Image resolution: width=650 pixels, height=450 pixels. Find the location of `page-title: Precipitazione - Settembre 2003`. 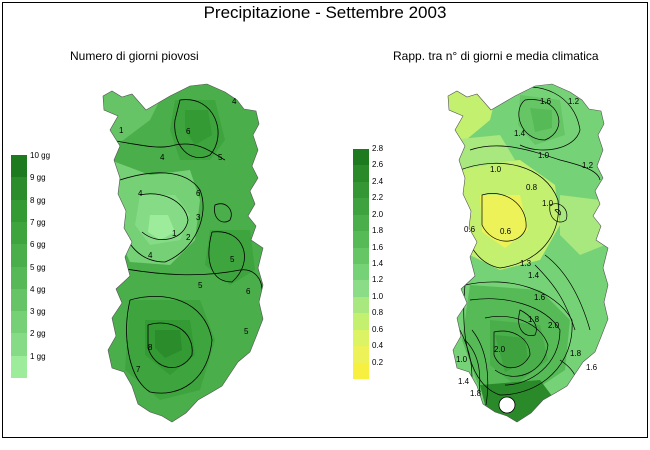

page-title: Precipitazione - Settembre 2003 is located at coordinates (325, 12).